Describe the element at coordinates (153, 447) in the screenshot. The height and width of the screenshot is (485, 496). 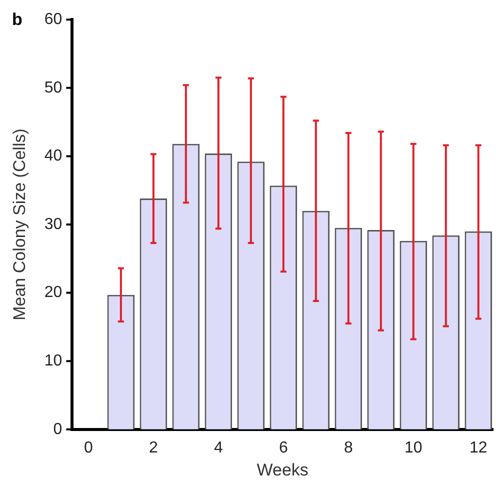
I see `x-tick-label: 2` at that location.